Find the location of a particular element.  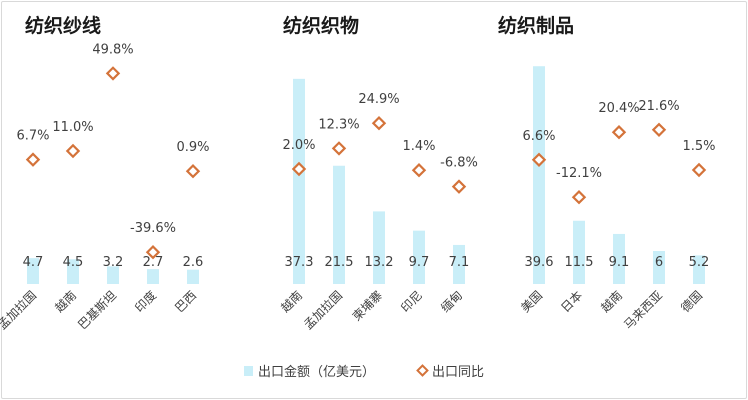

yoy-label: -6.8% is located at coordinates (459, 163).